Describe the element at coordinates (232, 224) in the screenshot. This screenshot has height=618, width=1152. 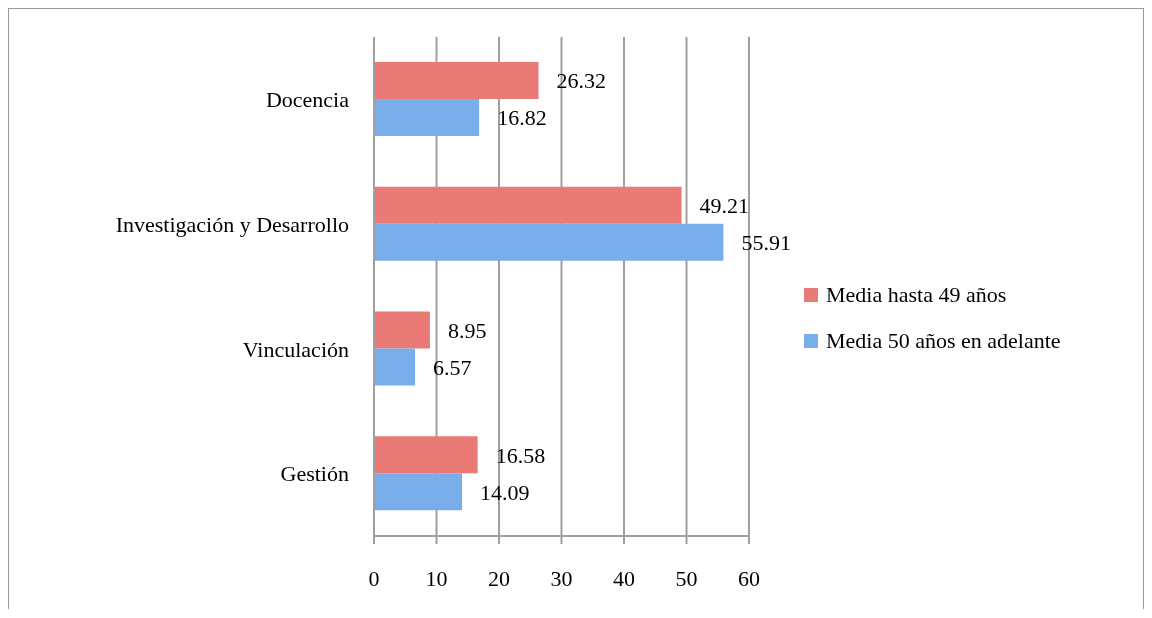
I see `y-tick-label: Investigación y Desarrollo` at that location.